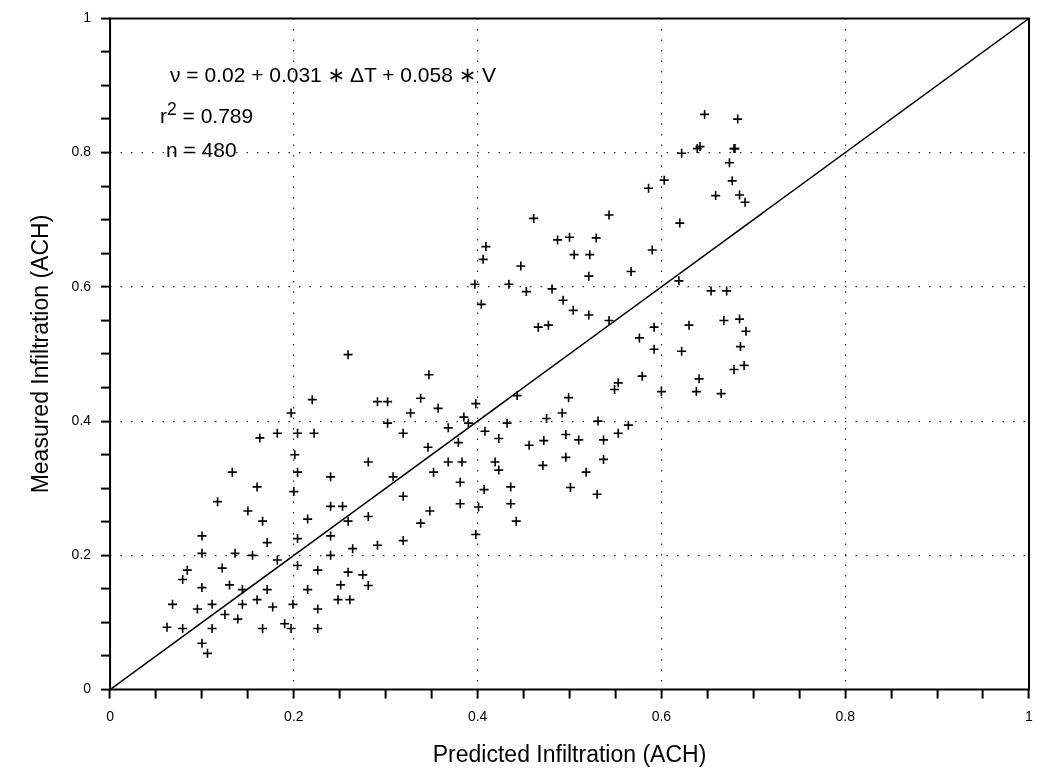 The width and height of the screenshot is (1057, 783). What do you see at coordinates (81, 151) in the screenshot?
I see `y-tick-label: 0.8` at bounding box center [81, 151].